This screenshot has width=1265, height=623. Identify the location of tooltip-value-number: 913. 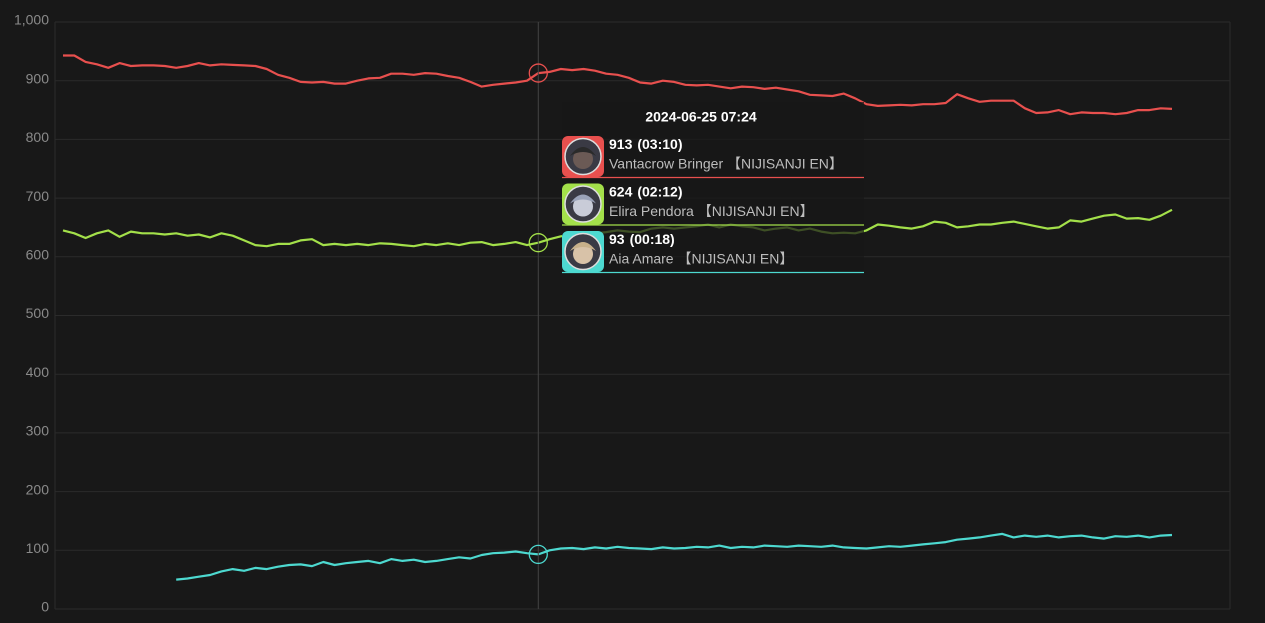
(621, 144).